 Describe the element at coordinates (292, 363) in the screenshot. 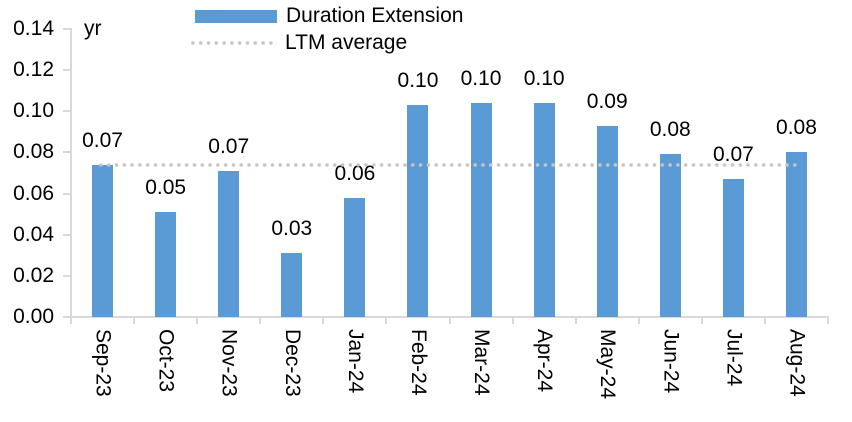

I see `x-axis-label: Dec-23` at that location.